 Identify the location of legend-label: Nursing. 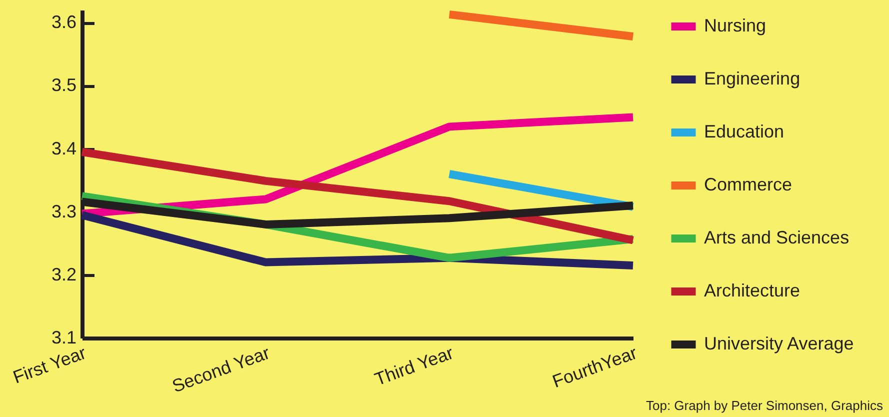
(735, 26).